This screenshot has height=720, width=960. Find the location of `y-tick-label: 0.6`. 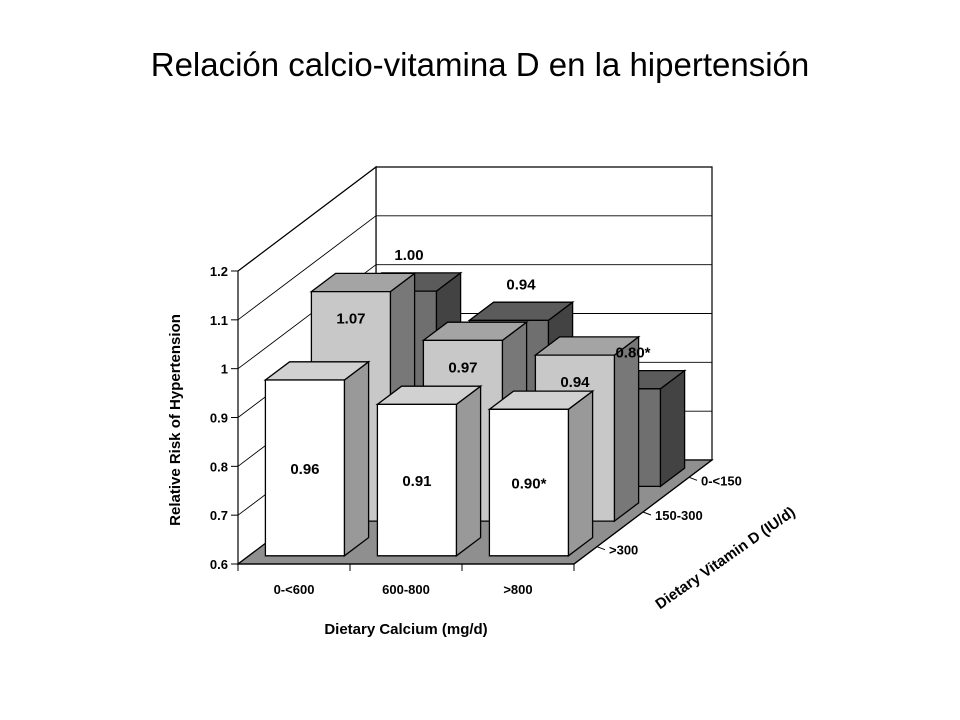

y-tick-label: 0.6 is located at coordinates (219, 564).